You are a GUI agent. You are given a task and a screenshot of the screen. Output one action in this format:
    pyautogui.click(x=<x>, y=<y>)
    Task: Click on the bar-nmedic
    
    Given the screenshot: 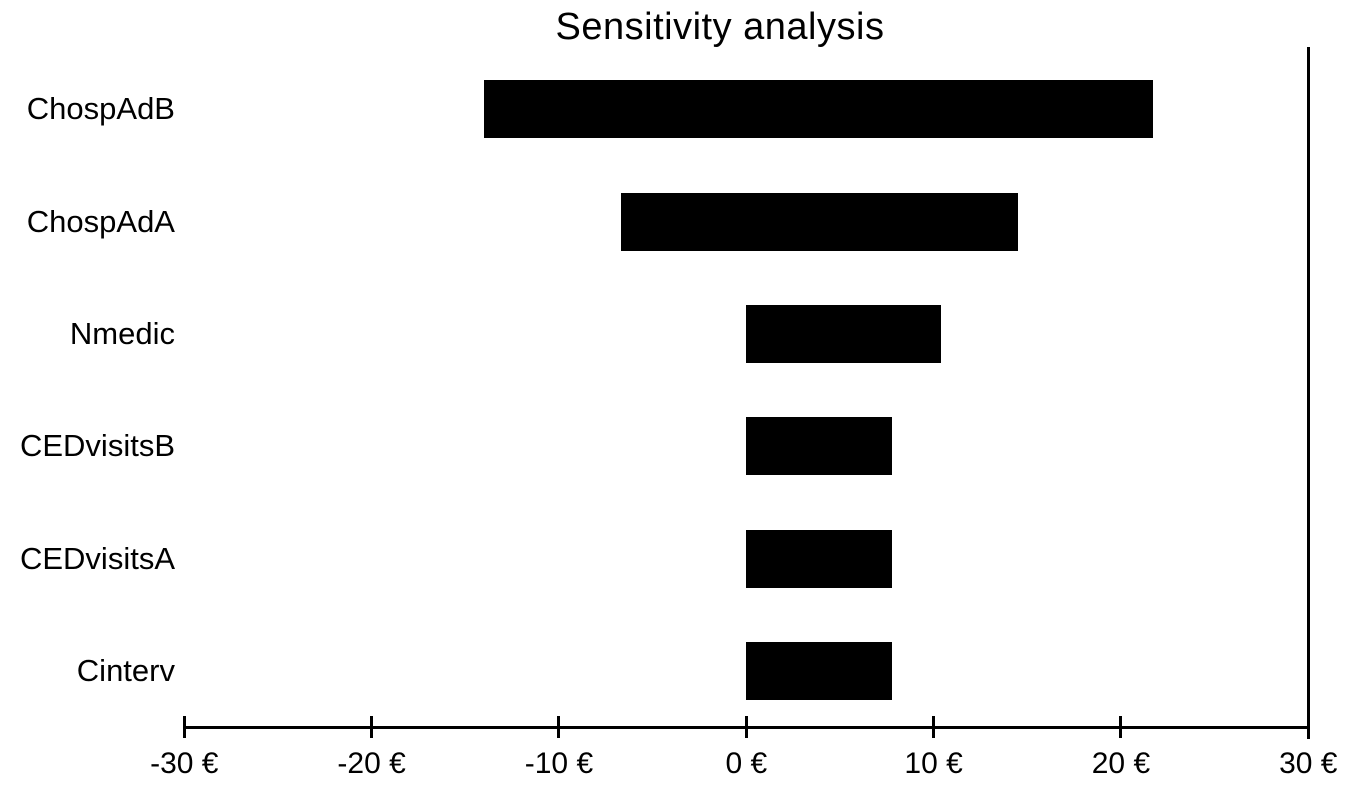 What is the action you would take?
    pyautogui.click(x=844, y=333)
    